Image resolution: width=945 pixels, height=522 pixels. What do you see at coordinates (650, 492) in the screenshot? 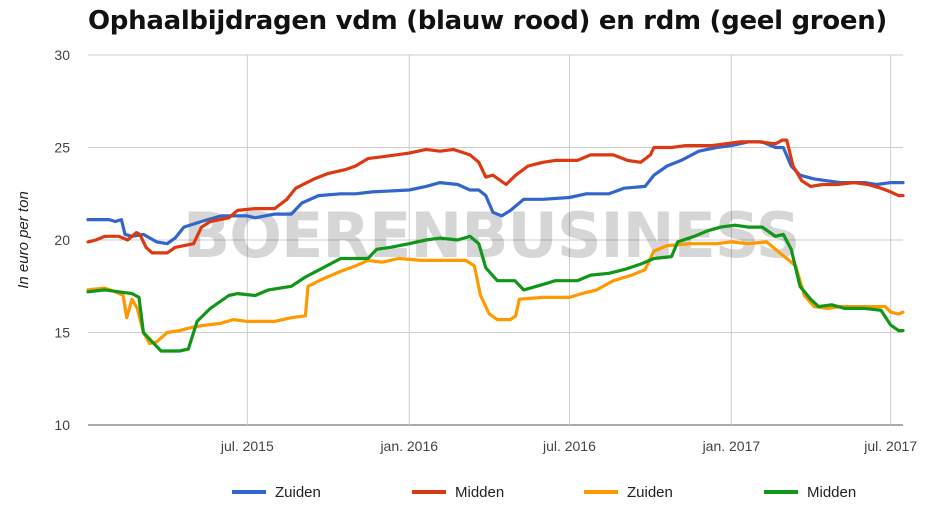
I see `legend-label-3: Zuiden` at bounding box center [650, 492].